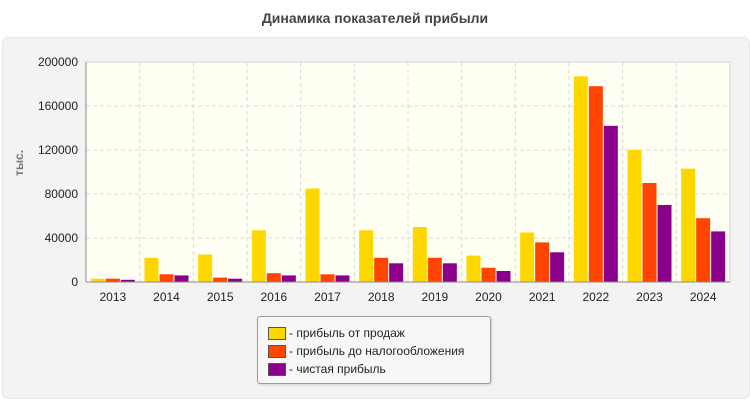 The height and width of the screenshot is (400, 750). I want to click on x-tick-label: 2016, so click(273, 297).